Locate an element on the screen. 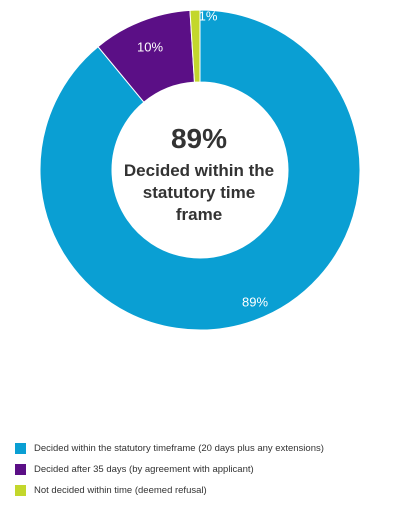 The width and height of the screenshot is (398, 508). legend-swatch-after-35-days is located at coordinates (20, 469).